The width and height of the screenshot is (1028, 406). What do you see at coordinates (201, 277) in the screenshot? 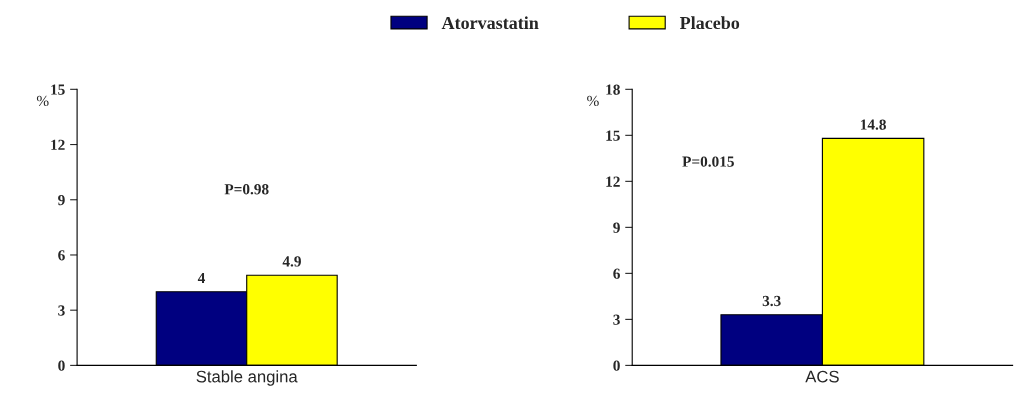
I see `data-label: 4` at bounding box center [201, 277].